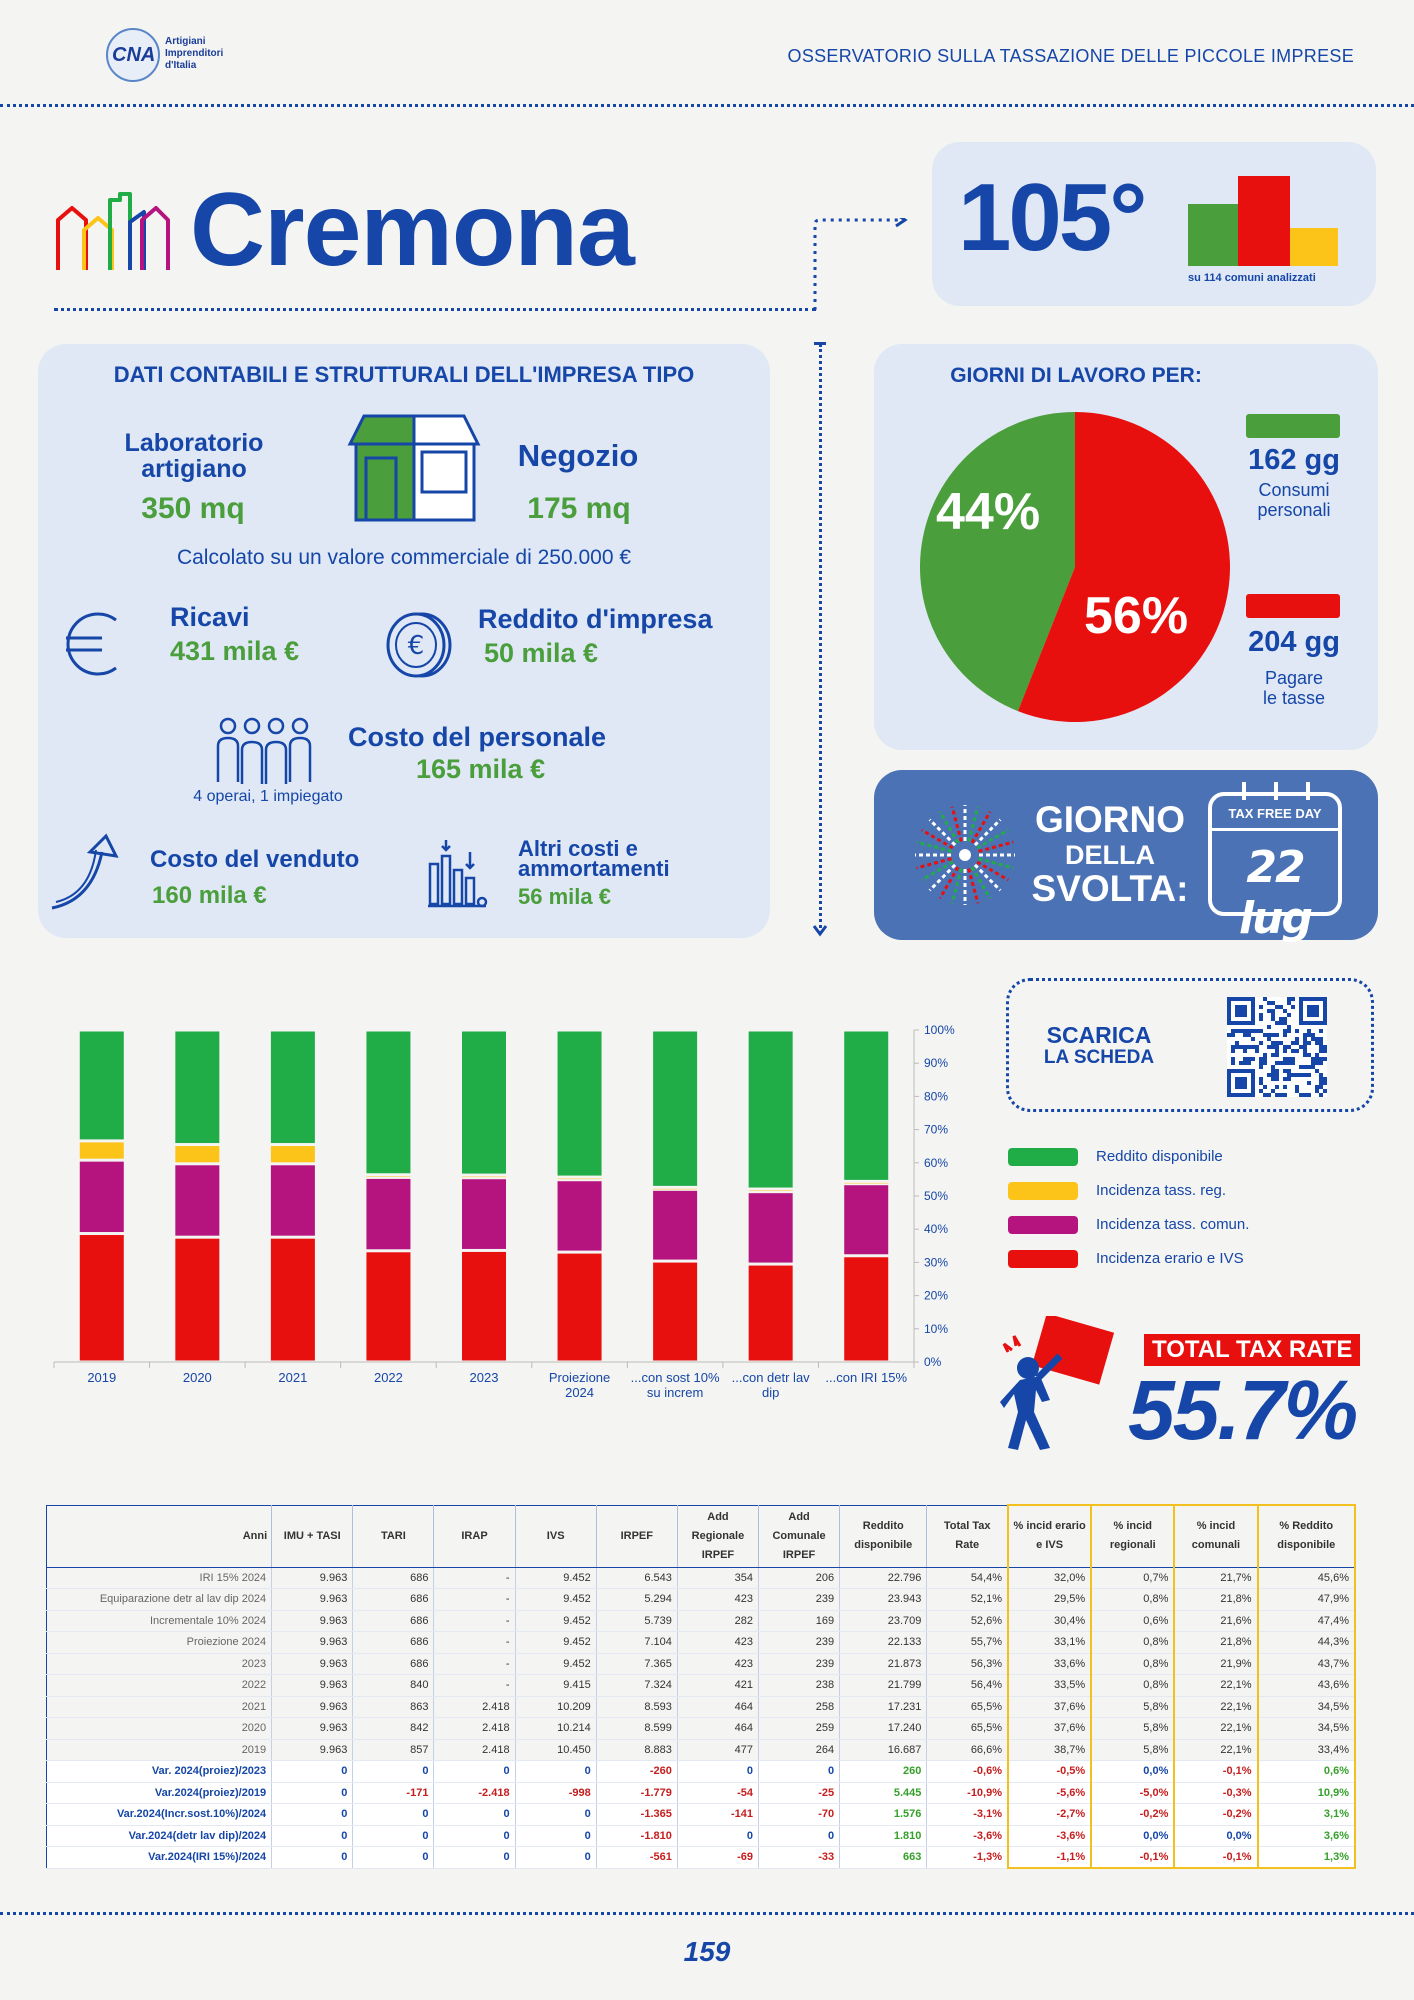 The image size is (1414, 2000). I want to click on table-cell: IRI 15% 2024, so click(159, 1578).